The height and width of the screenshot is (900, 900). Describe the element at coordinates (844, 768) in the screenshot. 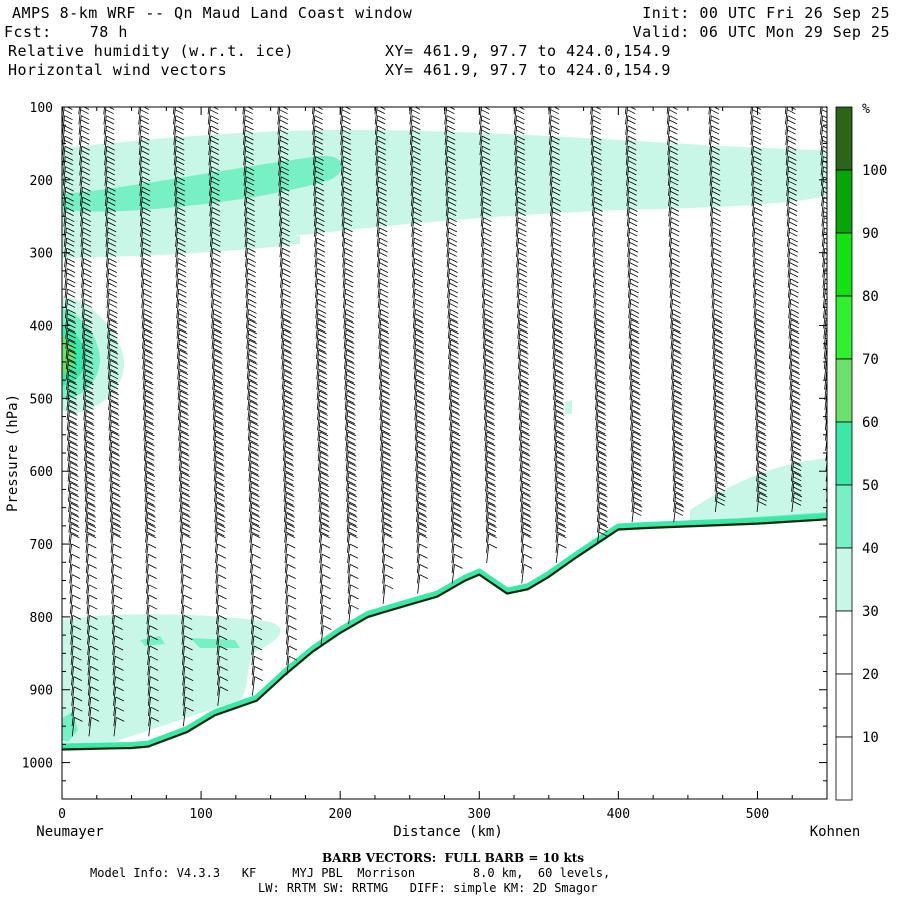

I see `colorbar-segment` at that location.